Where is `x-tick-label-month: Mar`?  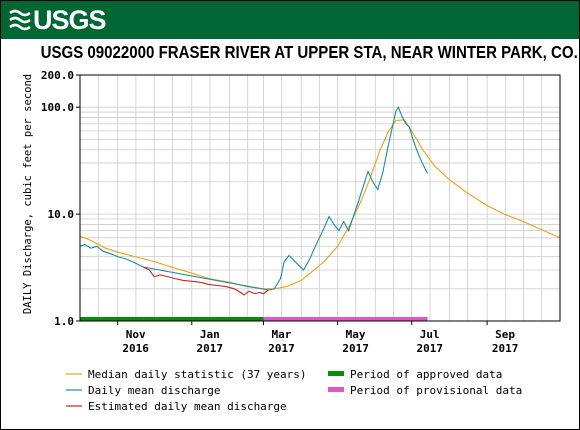
x-tick-label-month: Mar is located at coordinates (282, 334).